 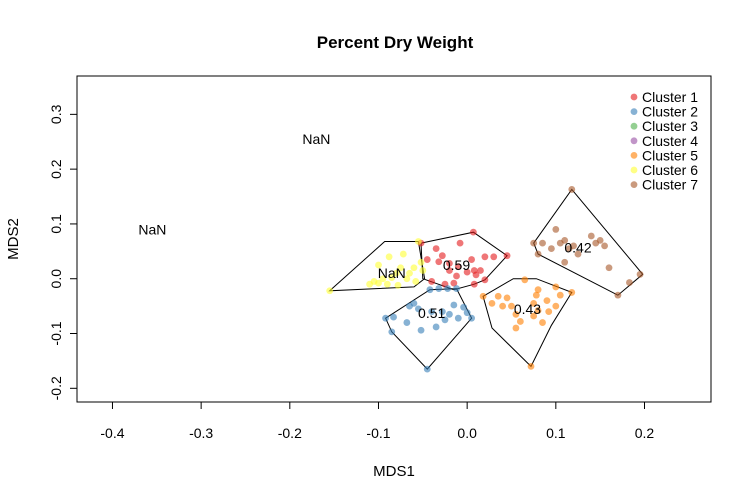 What do you see at coordinates (670, 155) in the screenshot?
I see `legend-label: Cluster 5` at bounding box center [670, 155].